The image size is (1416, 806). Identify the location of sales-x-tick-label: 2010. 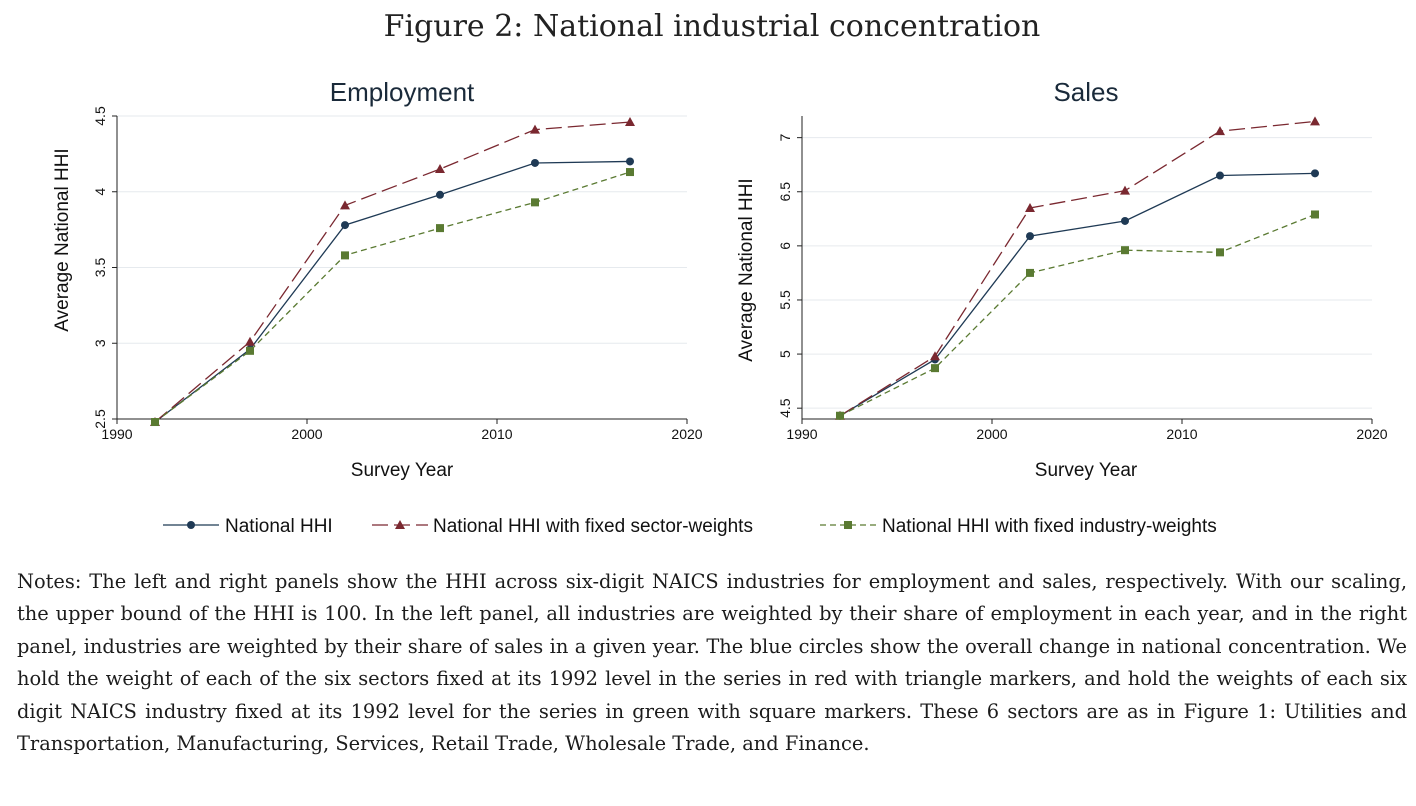
(1181, 434).